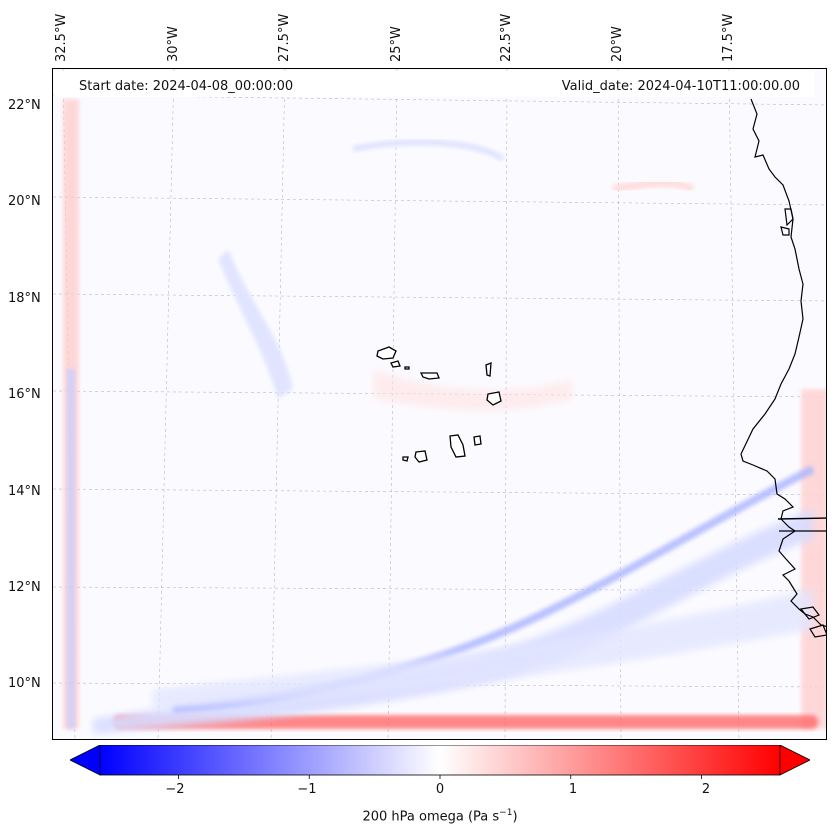  I want to click on island-maio, so click(477, 440).